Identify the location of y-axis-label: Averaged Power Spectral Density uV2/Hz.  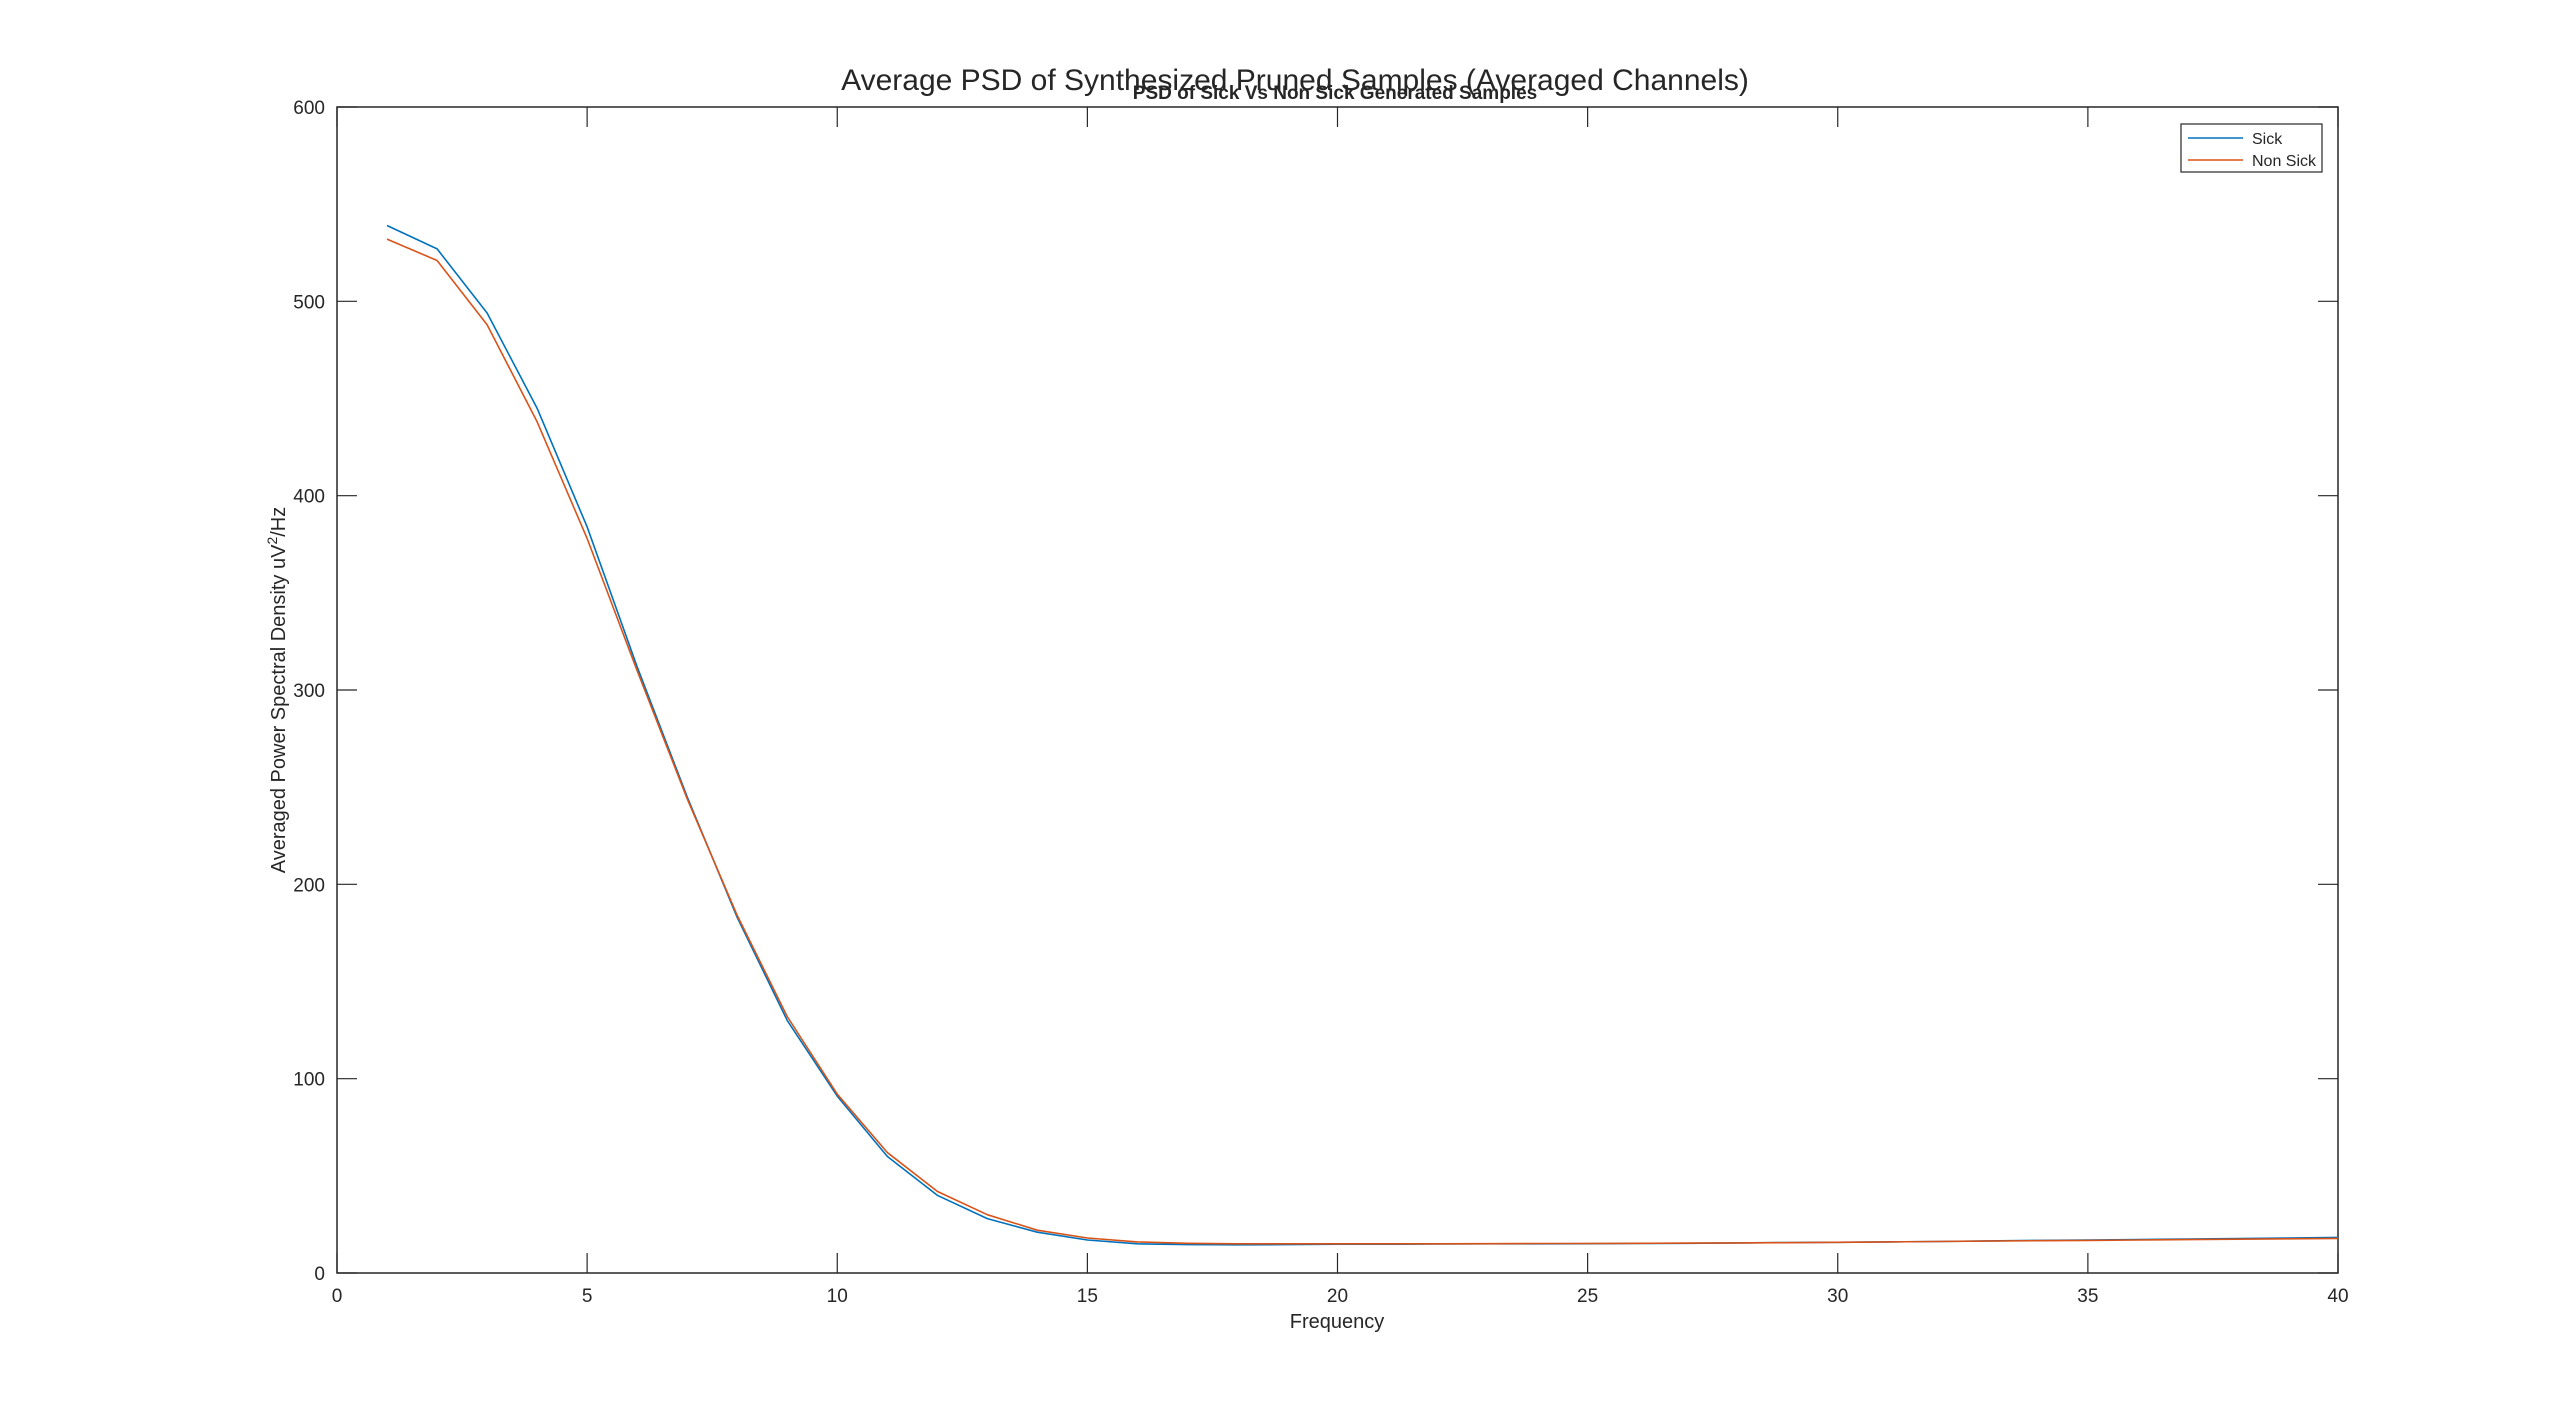
(277, 690).